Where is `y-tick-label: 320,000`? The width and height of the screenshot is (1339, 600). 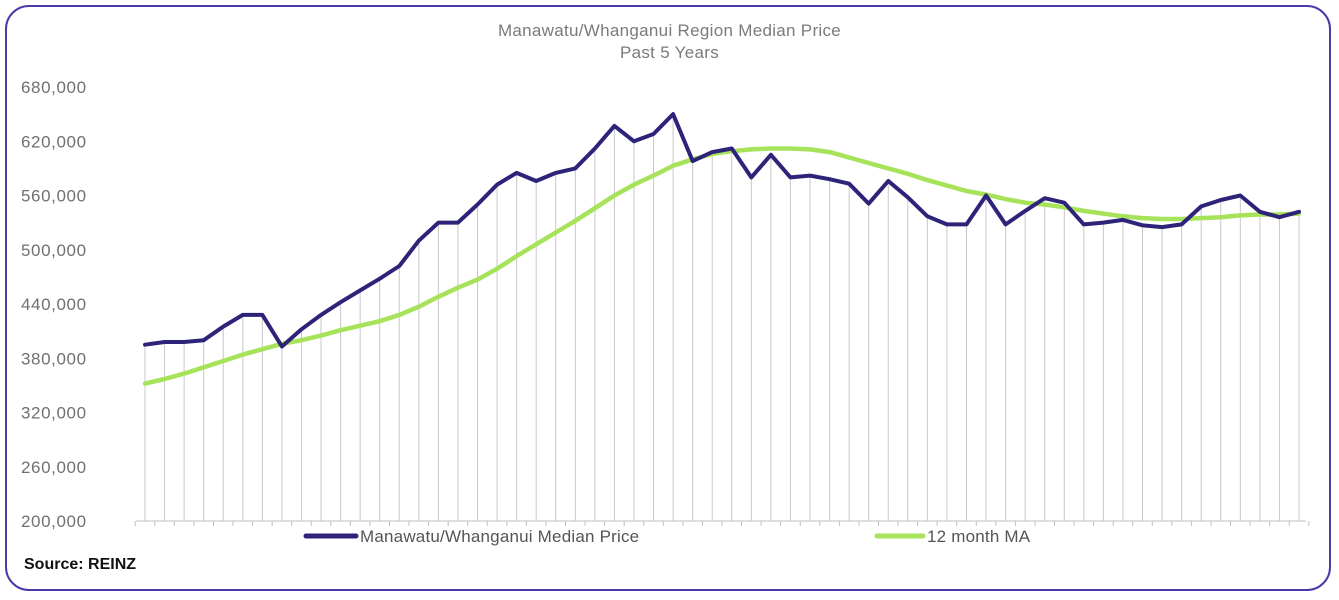 y-tick-label: 320,000 is located at coordinates (54, 413).